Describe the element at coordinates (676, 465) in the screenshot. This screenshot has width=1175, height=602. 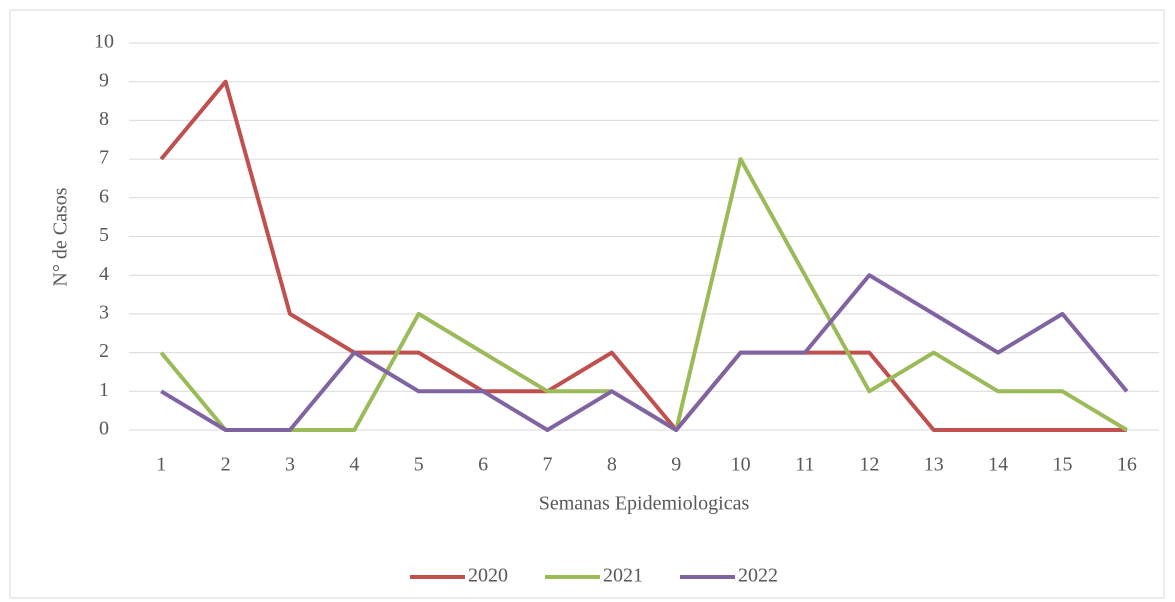
I see `x-tick-label: 9` at that location.